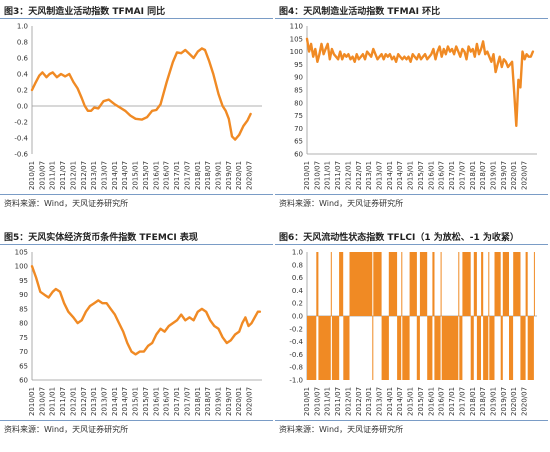  Describe the element at coordinates (21, 123) in the screenshot. I see `y-tick-label: -0.2` at that location.